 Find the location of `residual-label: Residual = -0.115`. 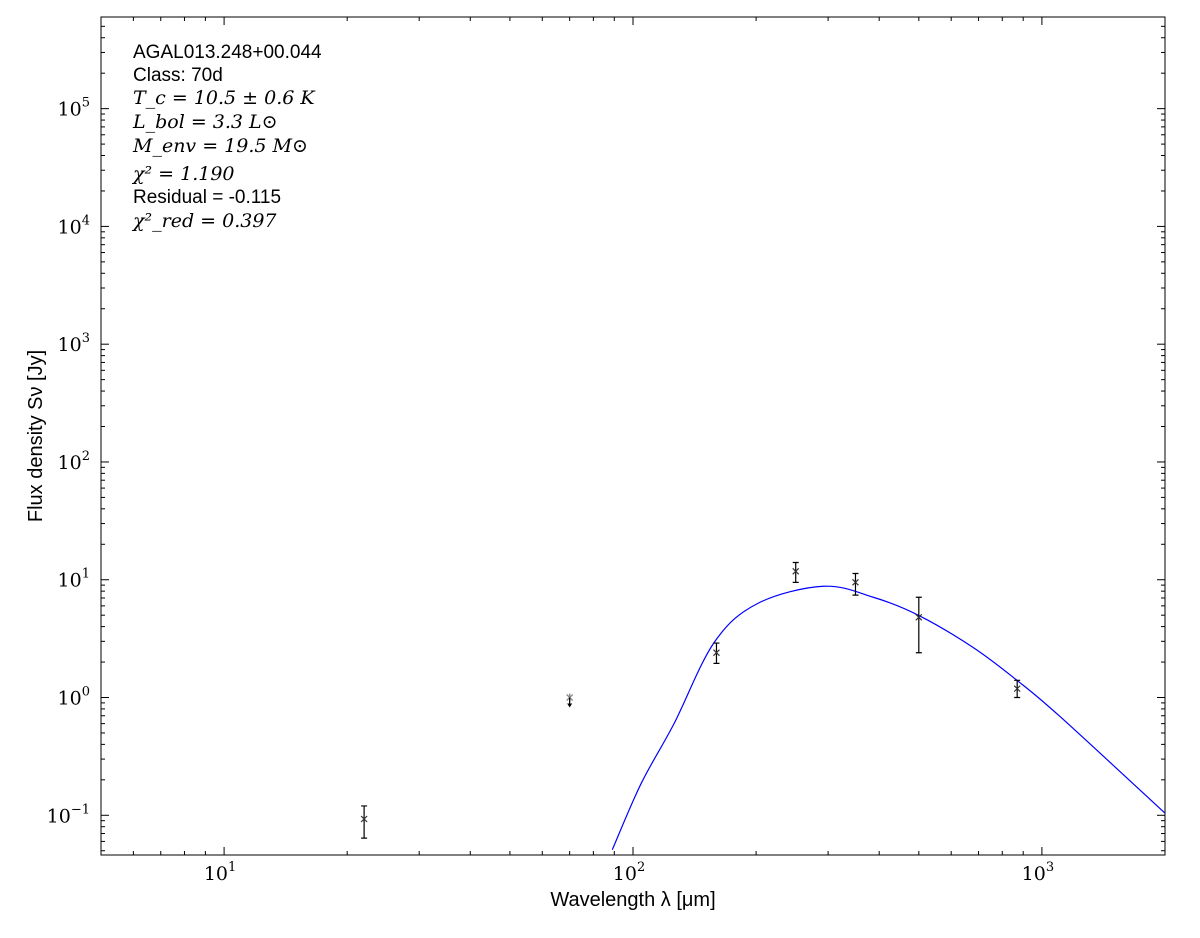

residual-label: Residual = -0.115 is located at coordinates (207, 197).